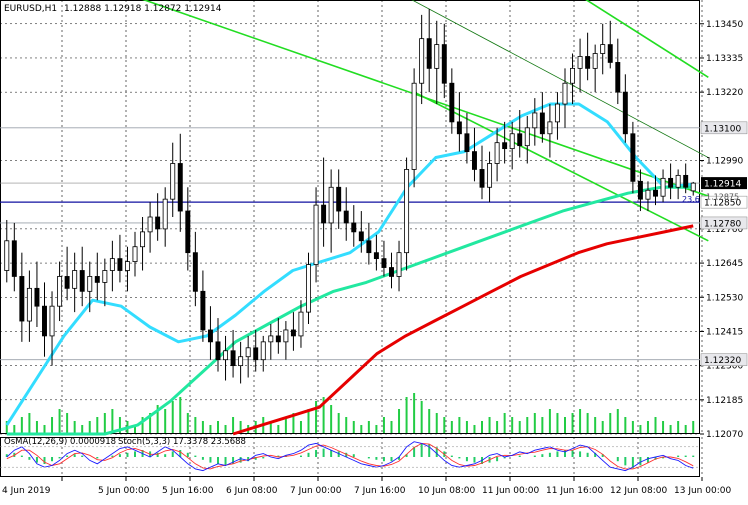 The height and width of the screenshot is (505, 748). What do you see at coordinates (724, 332) in the screenshot?
I see `price-tick-label: 1.12415` at bounding box center [724, 332].